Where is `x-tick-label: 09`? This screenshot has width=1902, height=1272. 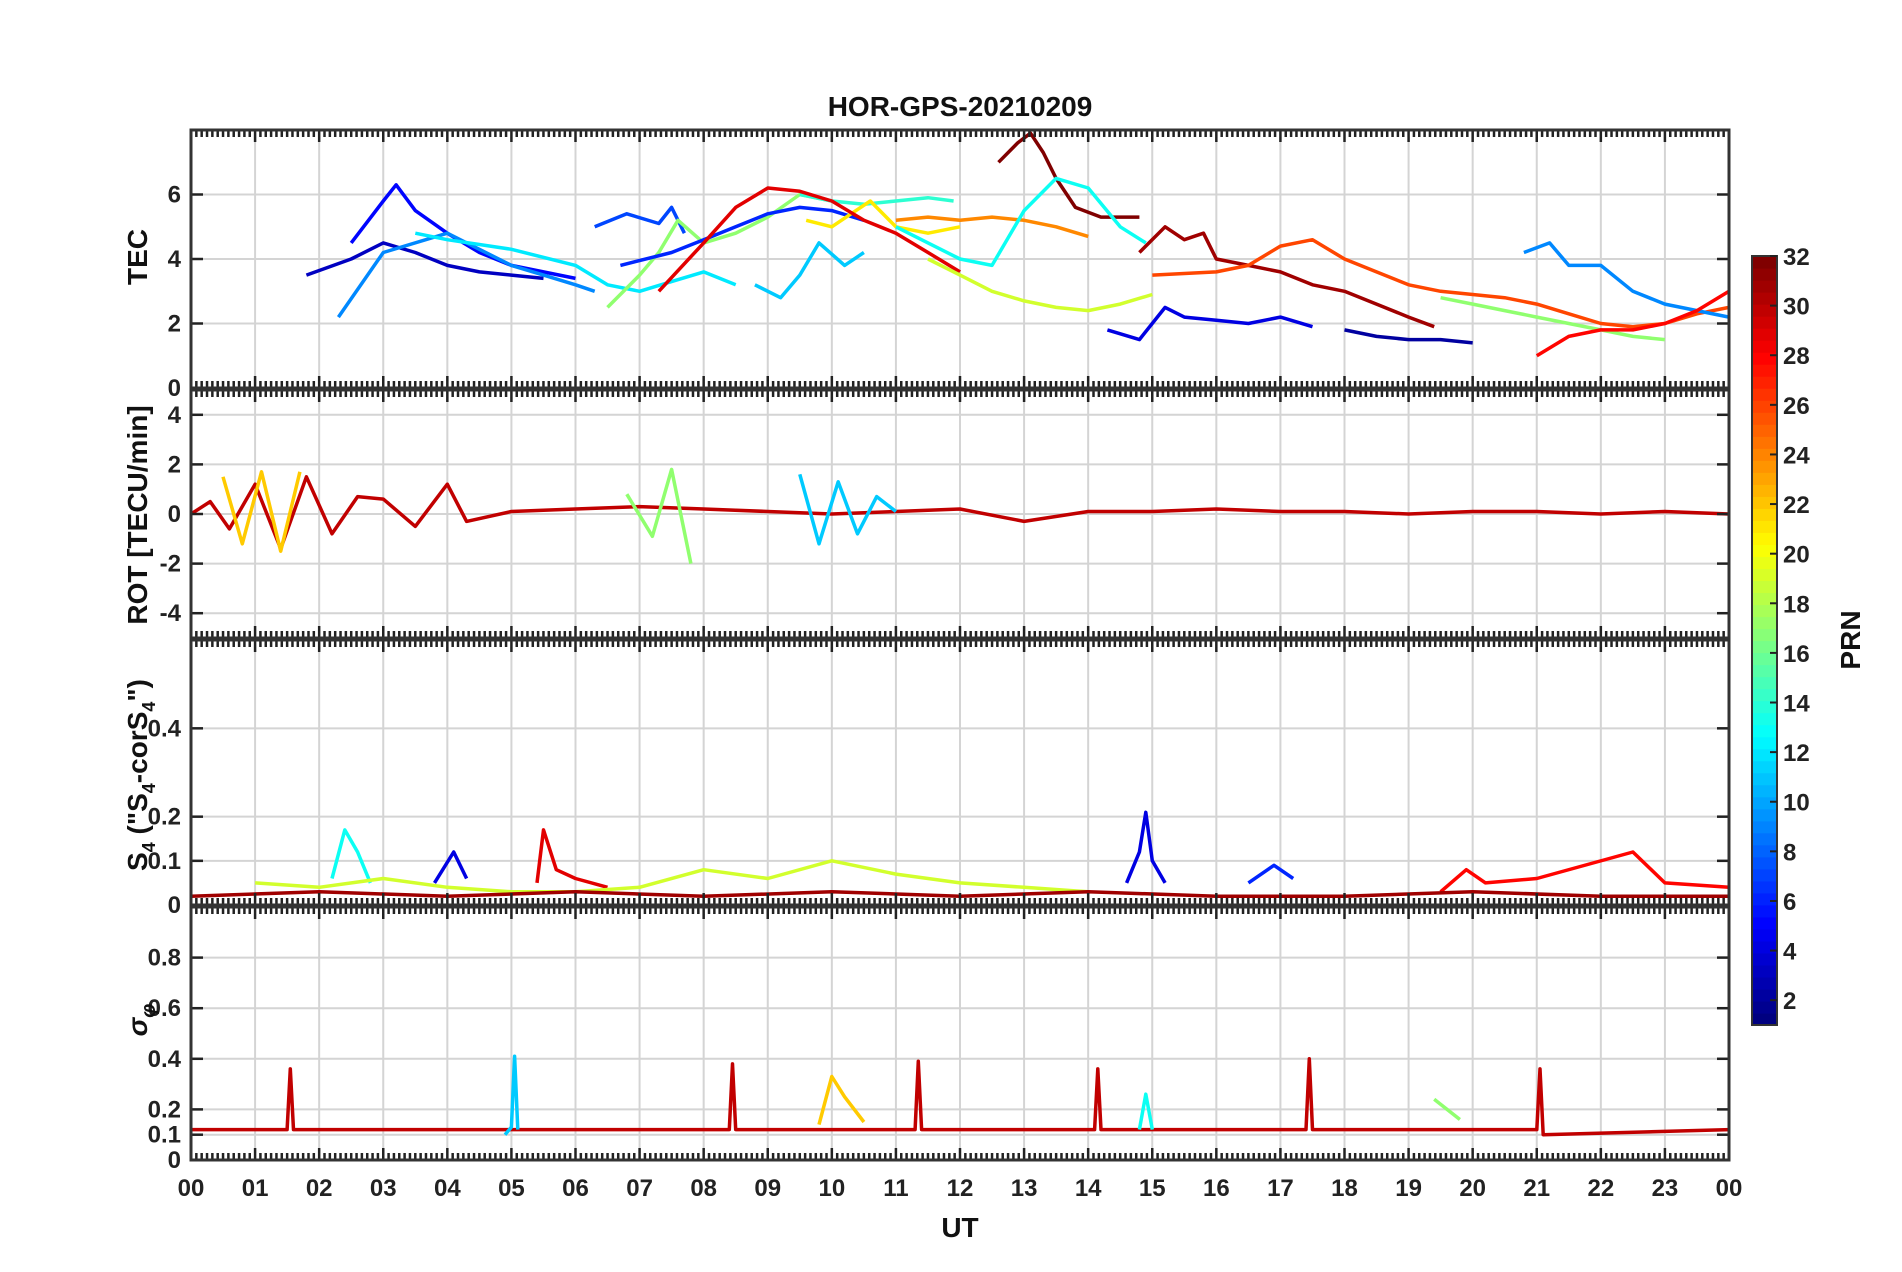 x-tick-label: 09 is located at coordinates (767, 1188).